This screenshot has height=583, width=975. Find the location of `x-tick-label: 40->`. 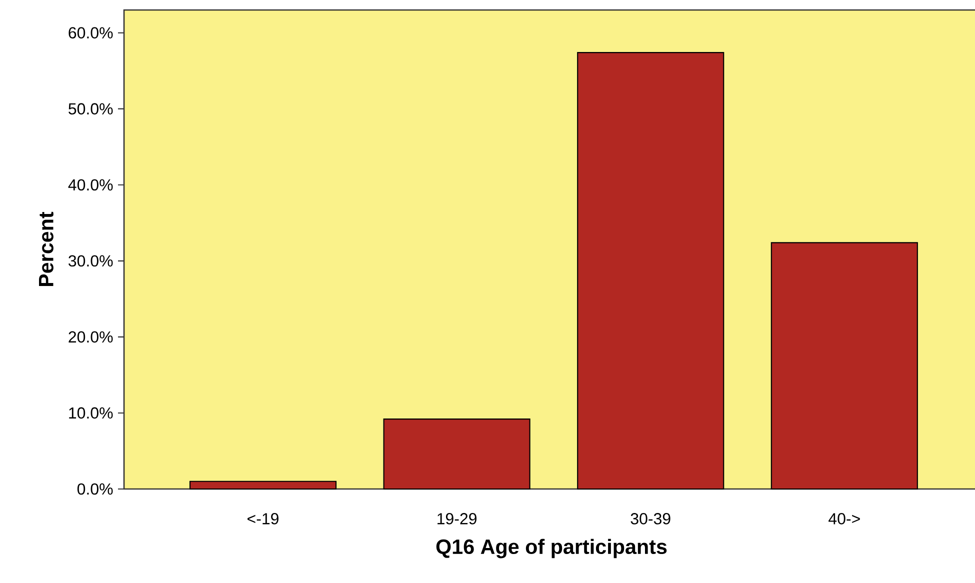

x-tick-label: 40-> is located at coordinates (844, 518).